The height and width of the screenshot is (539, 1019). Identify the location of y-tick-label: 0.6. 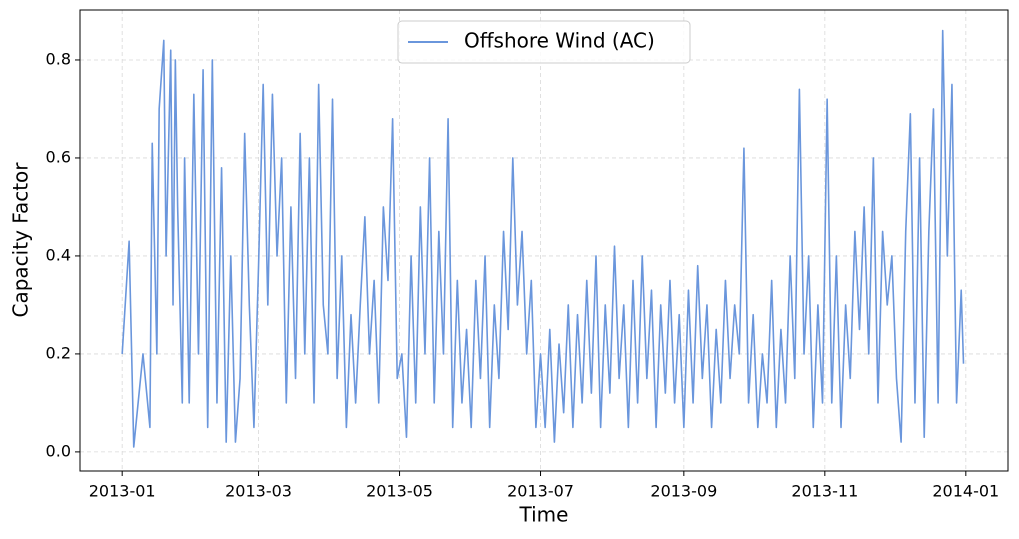
(58, 156).